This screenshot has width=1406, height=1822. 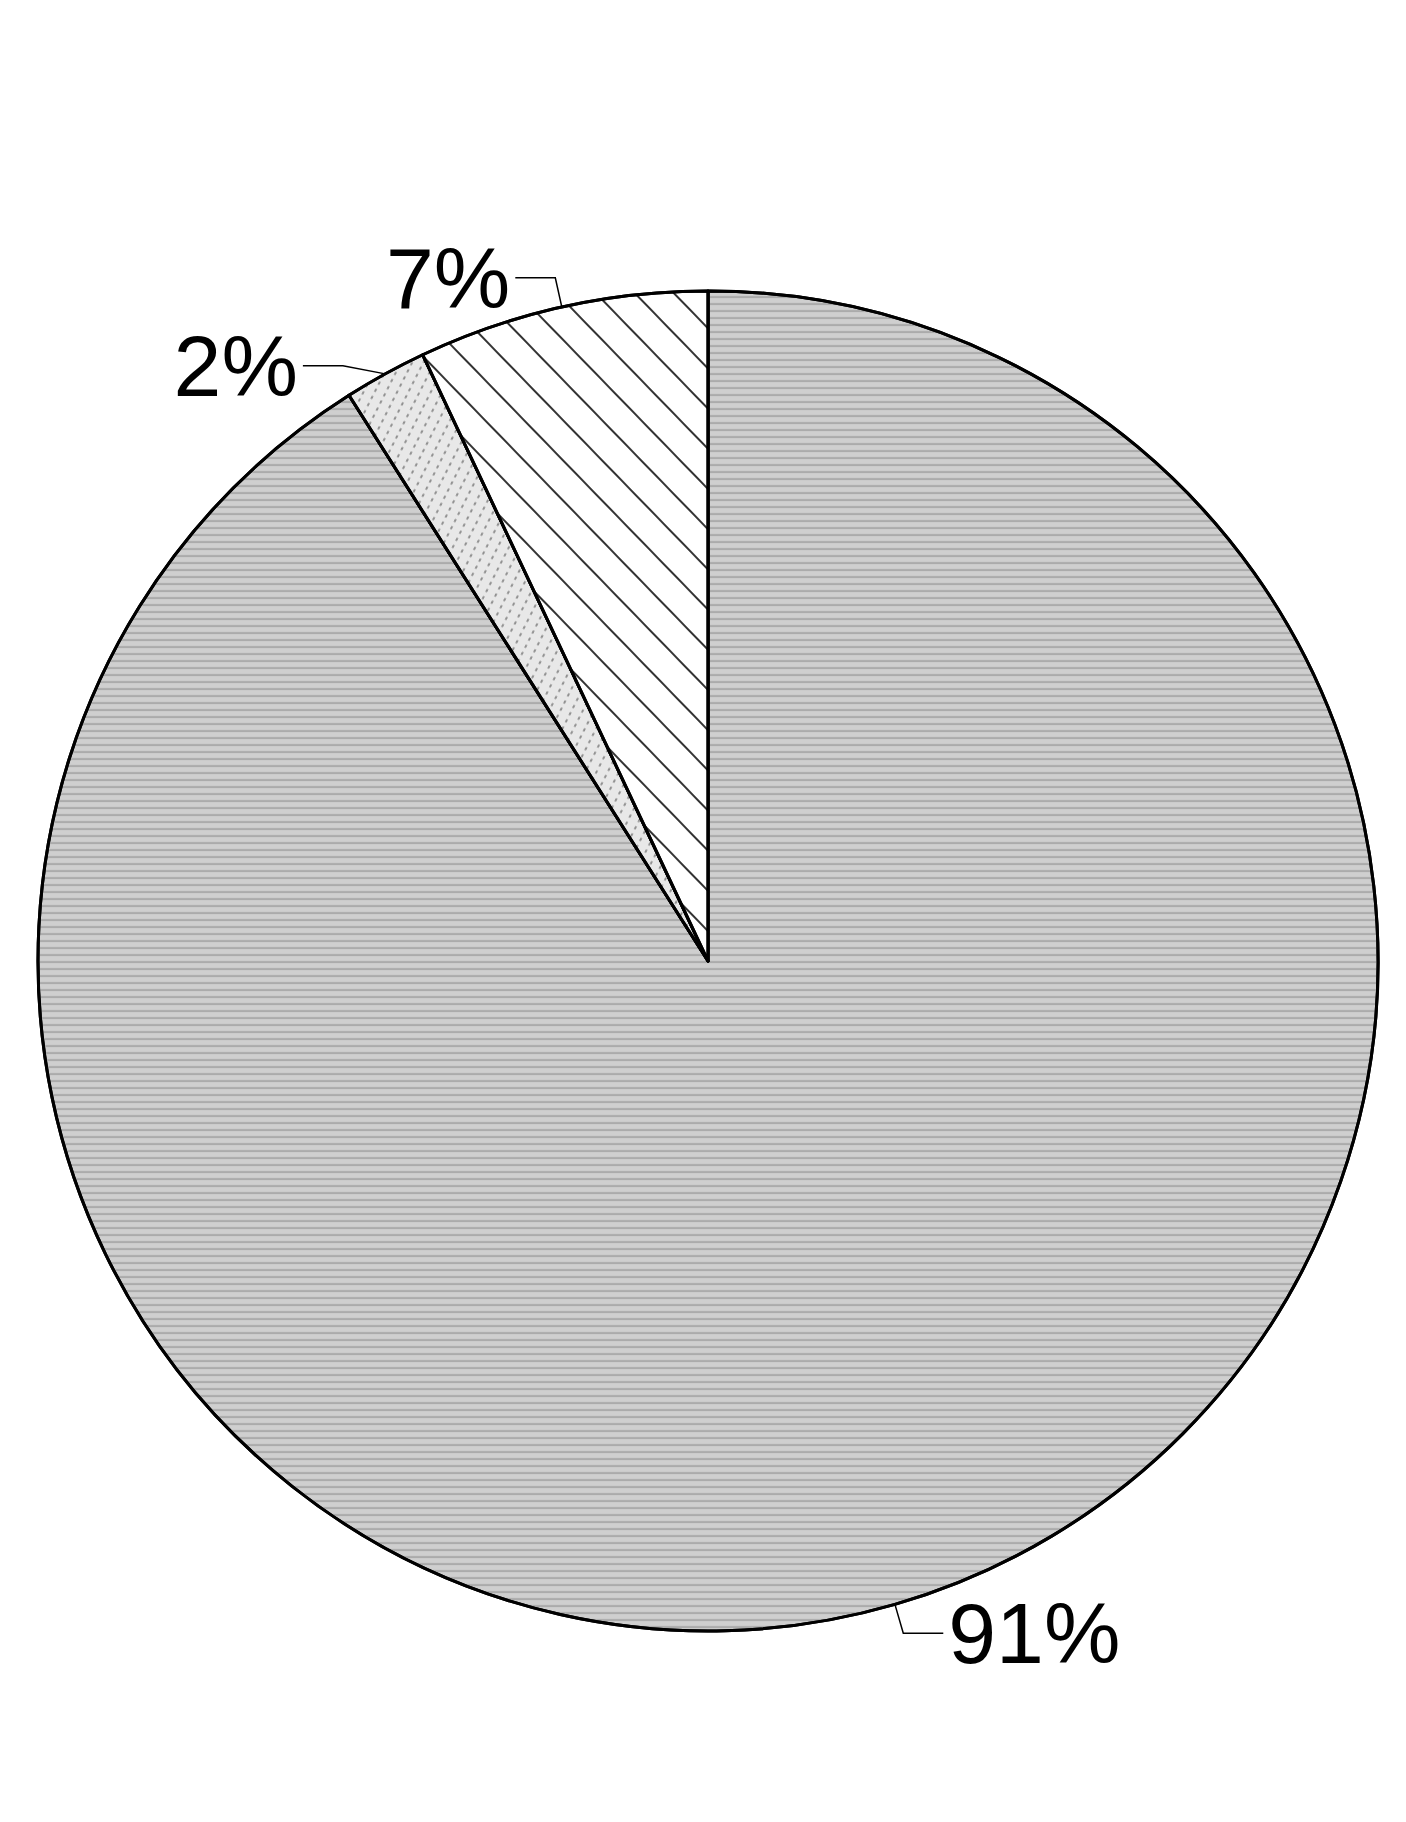 I want to click on data-label: 2%, so click(x=235, y=365).